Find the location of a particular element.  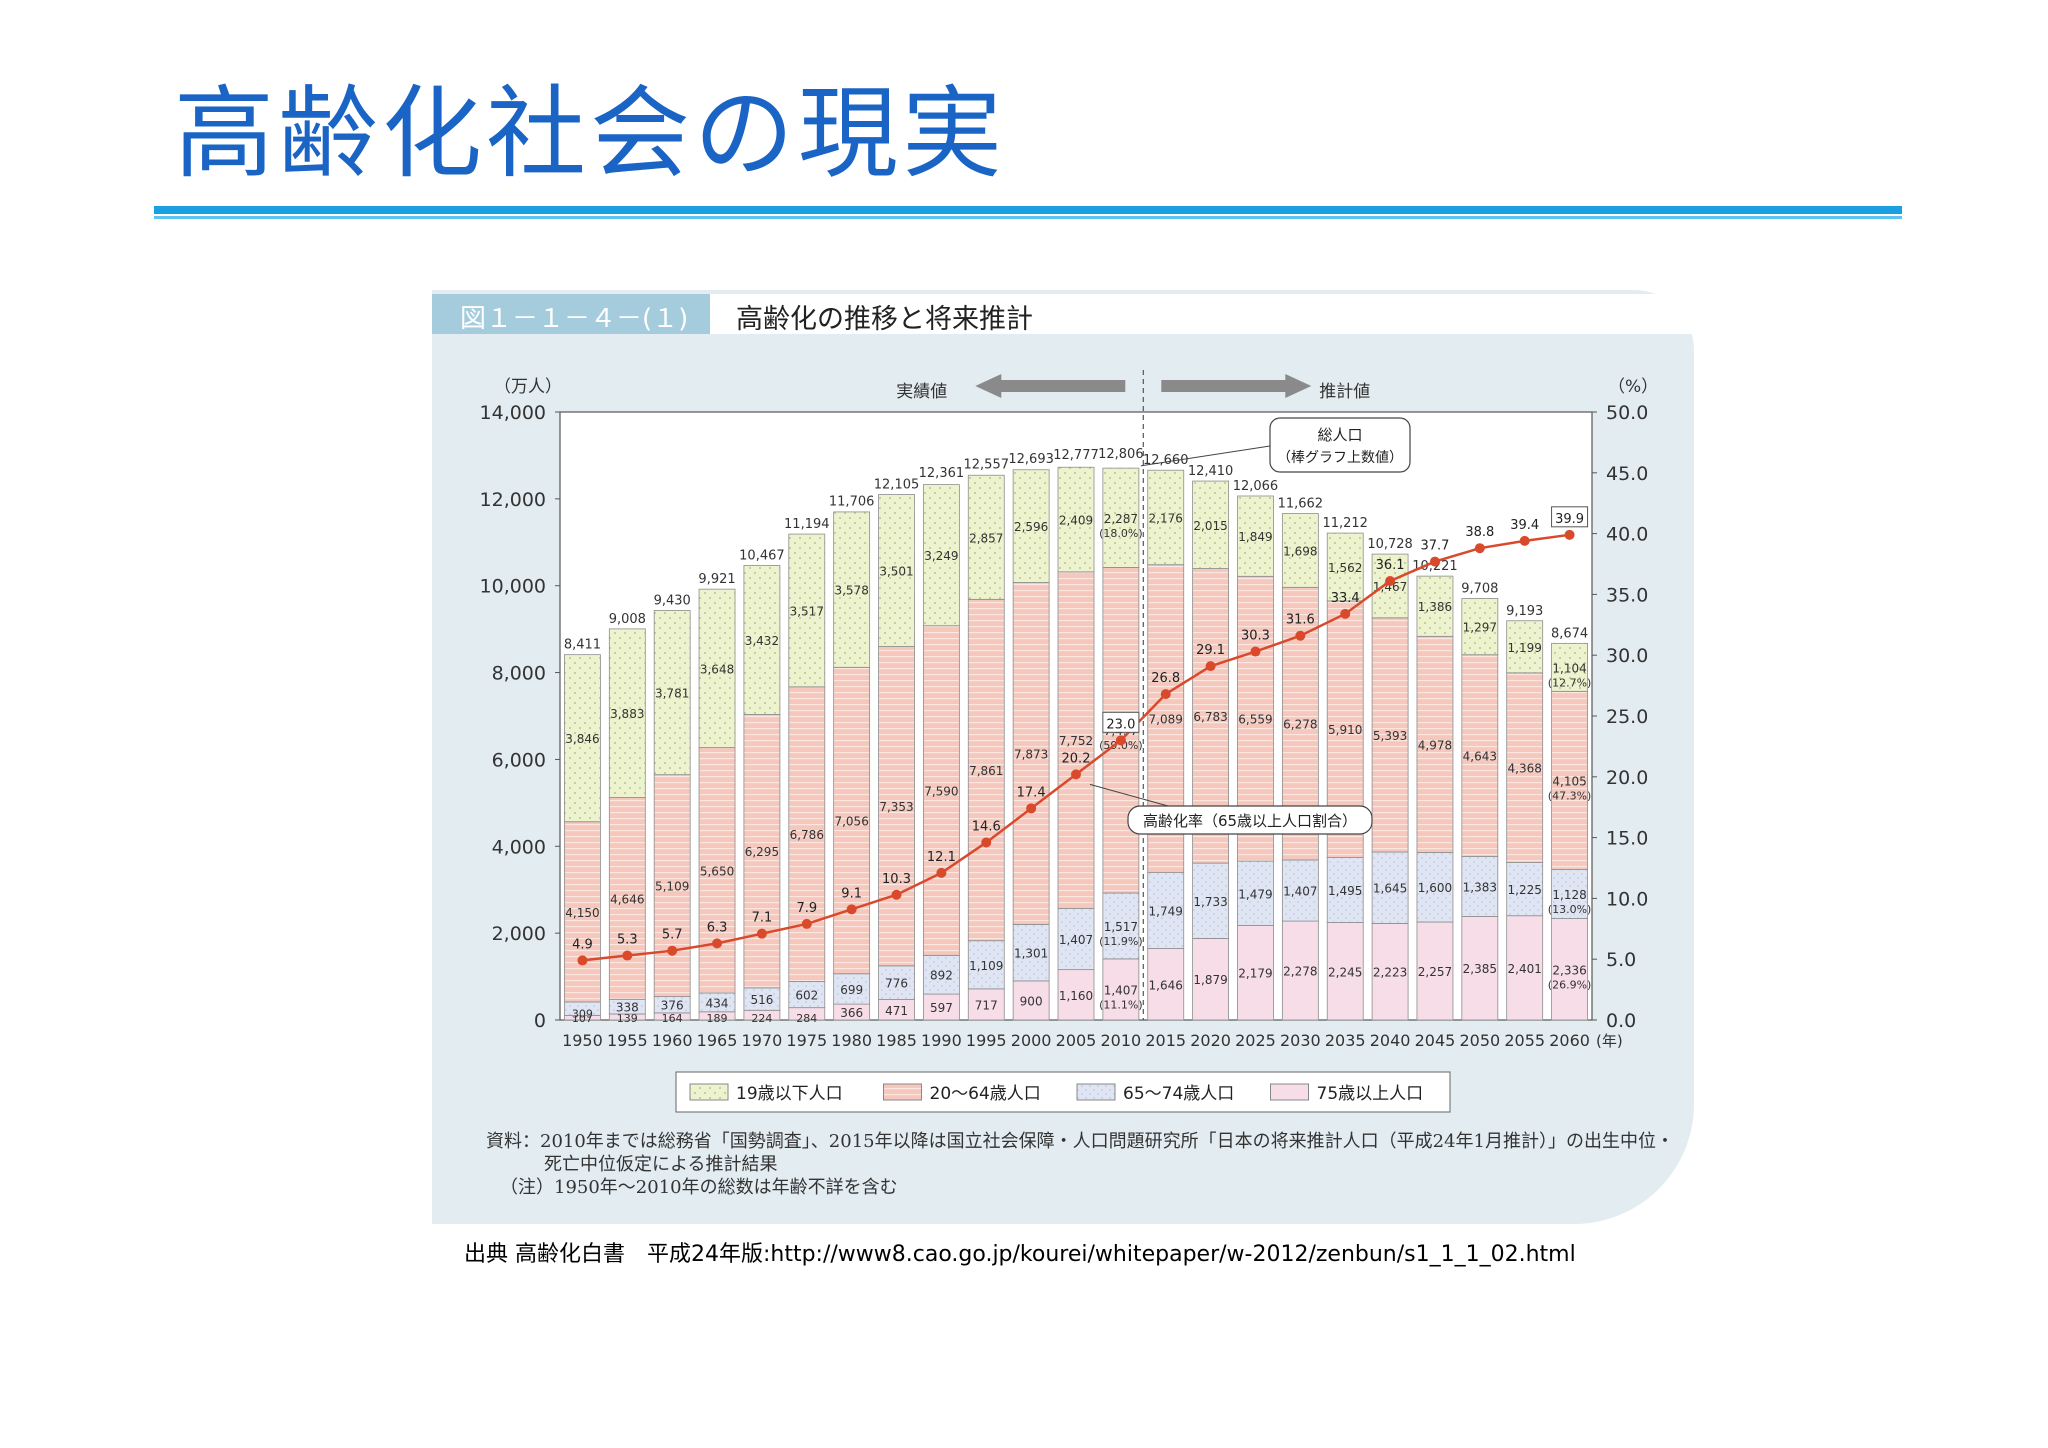

bar-value-label: 2,278 is located at coordinates (1300, 972).